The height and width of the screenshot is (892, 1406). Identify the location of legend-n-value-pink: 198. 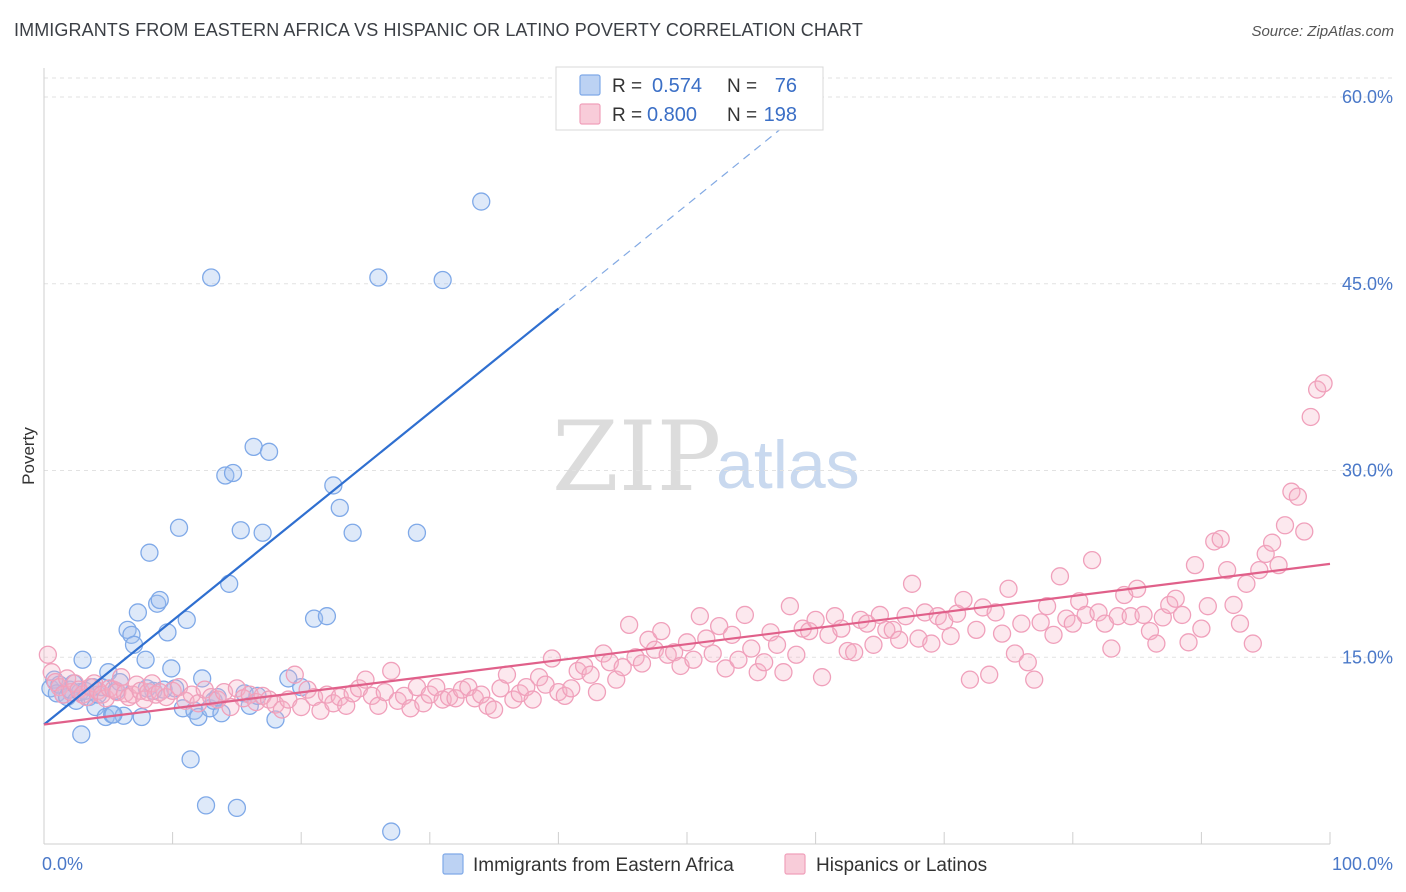
(780, 115).